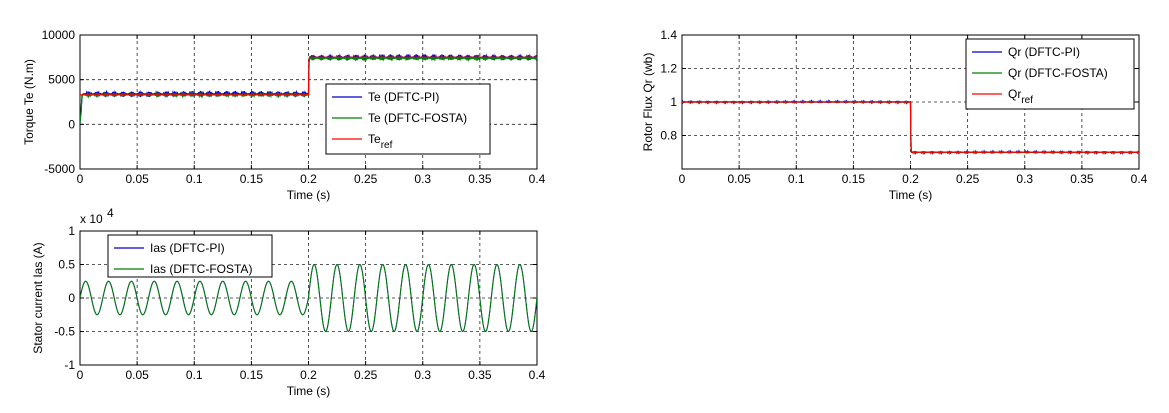 The image size is (1169, 413). I want to click on legend: Qr (DFTC-PI)Qr (DFTC-FOSTA)Qrref, so click(1050, 74).